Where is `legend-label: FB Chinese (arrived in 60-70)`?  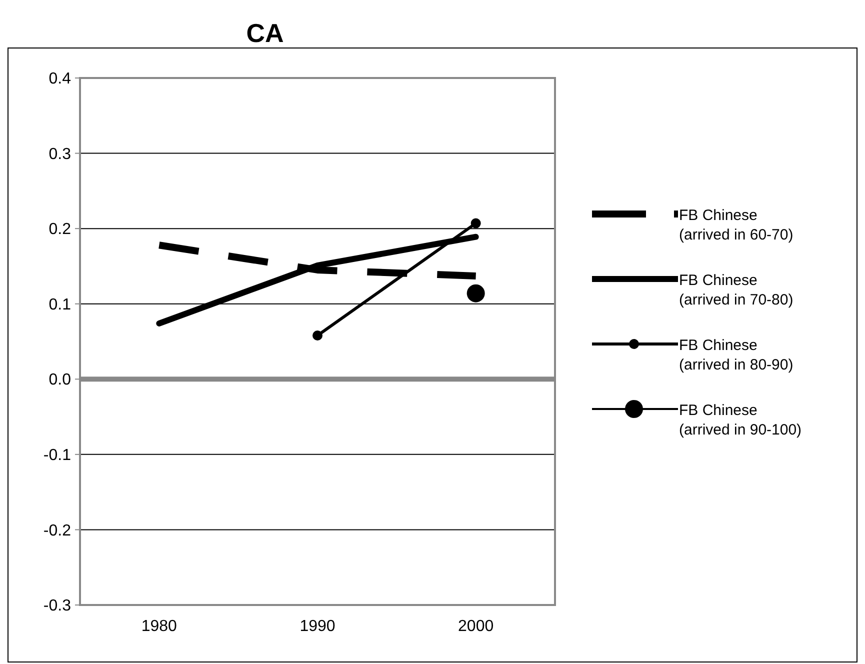
legend-label: FB Chinese (arrived in 60-70) is located at coordinates (736, 225).